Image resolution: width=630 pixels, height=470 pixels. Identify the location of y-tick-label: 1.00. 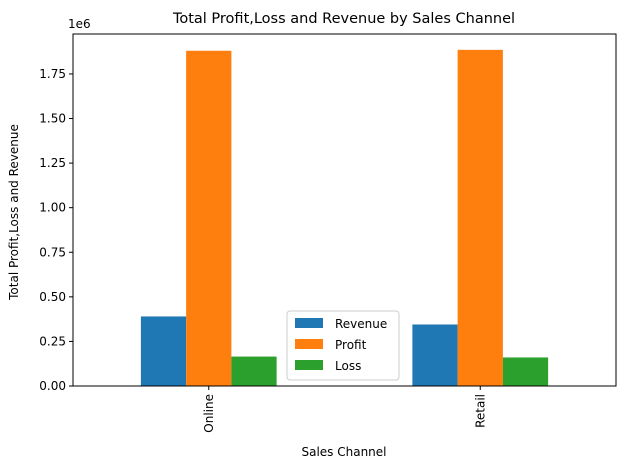
(52, 208).